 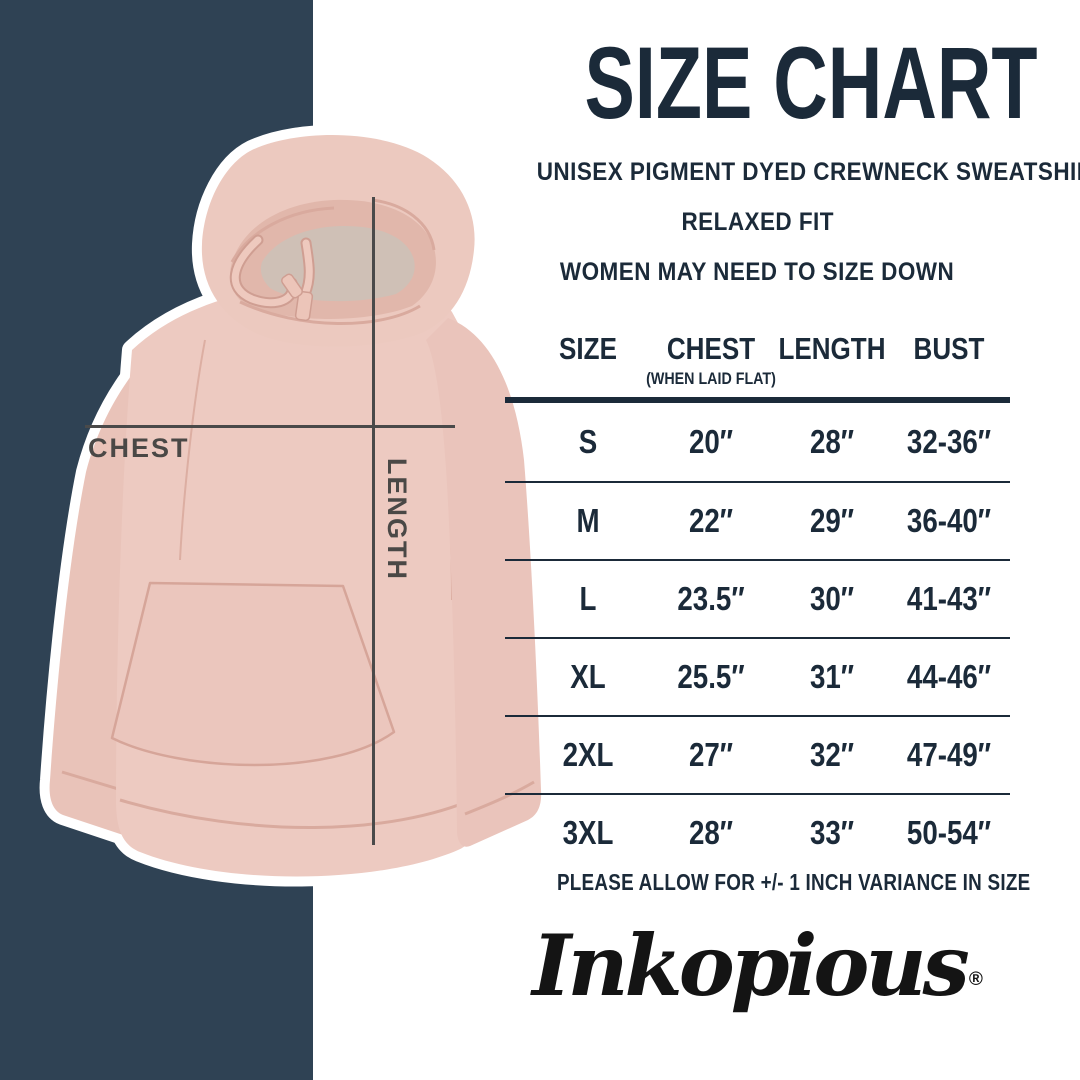 What do you see at coordinates (949, 676) in the screenshot?
I see `bust-value: 44-46″` at bounding box center [949, 676].